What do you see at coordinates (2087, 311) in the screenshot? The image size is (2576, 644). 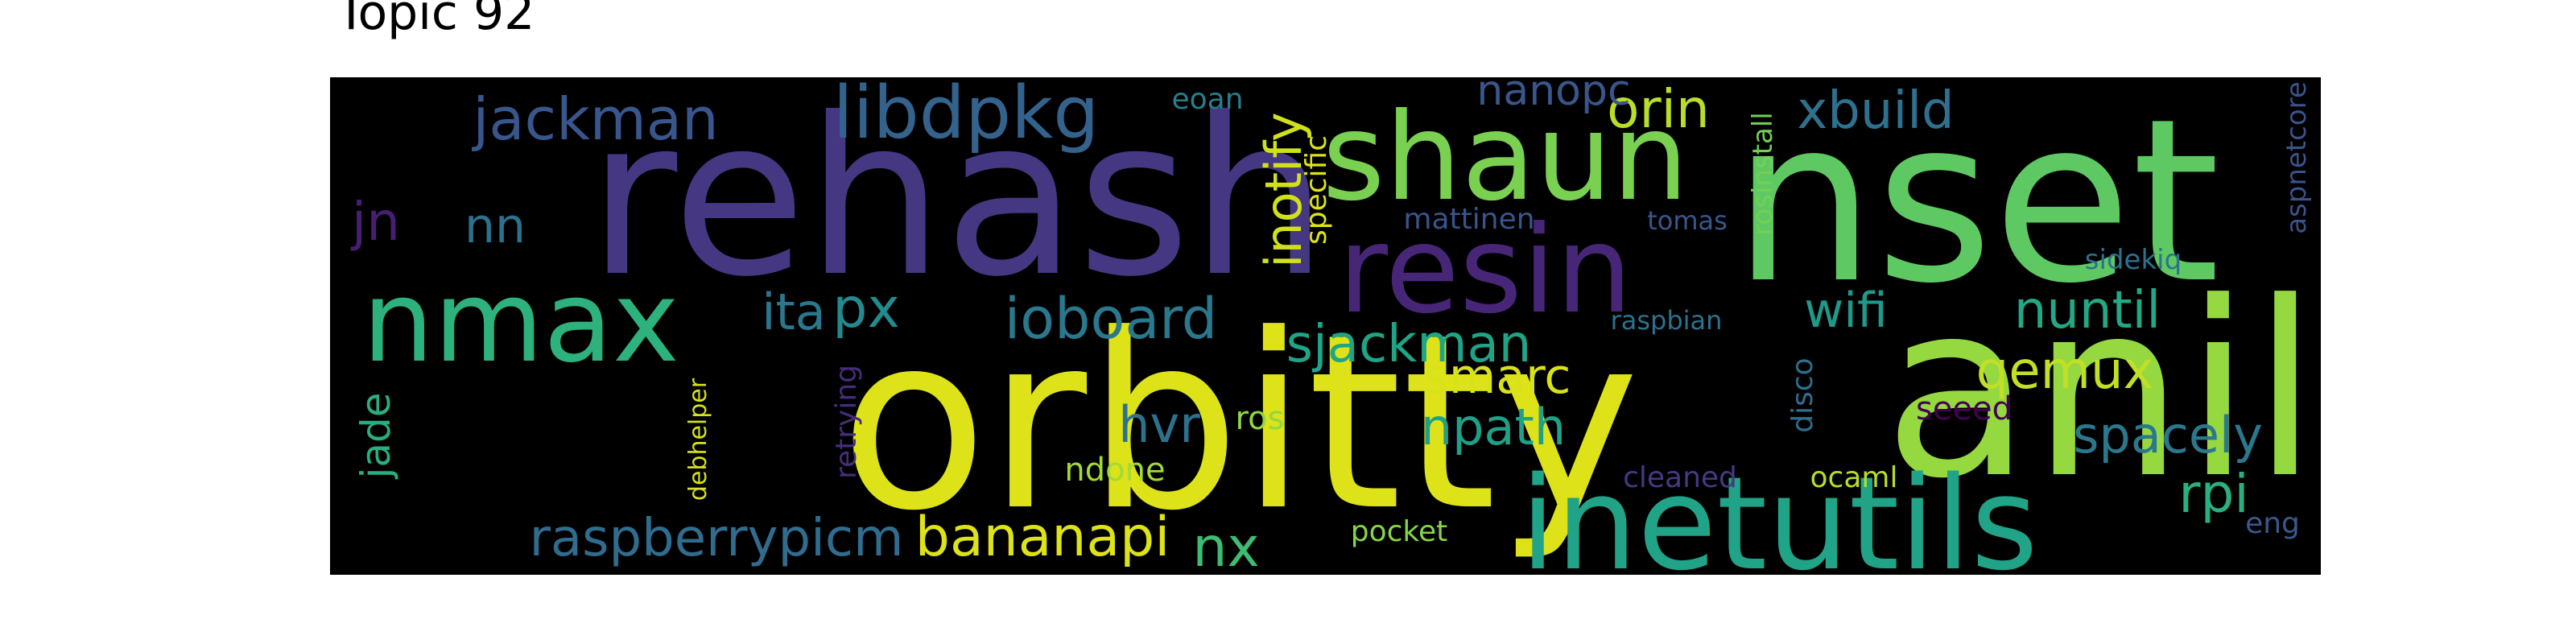 I see `word-nuntil: nuntil` at bounding box center [2087, 311].